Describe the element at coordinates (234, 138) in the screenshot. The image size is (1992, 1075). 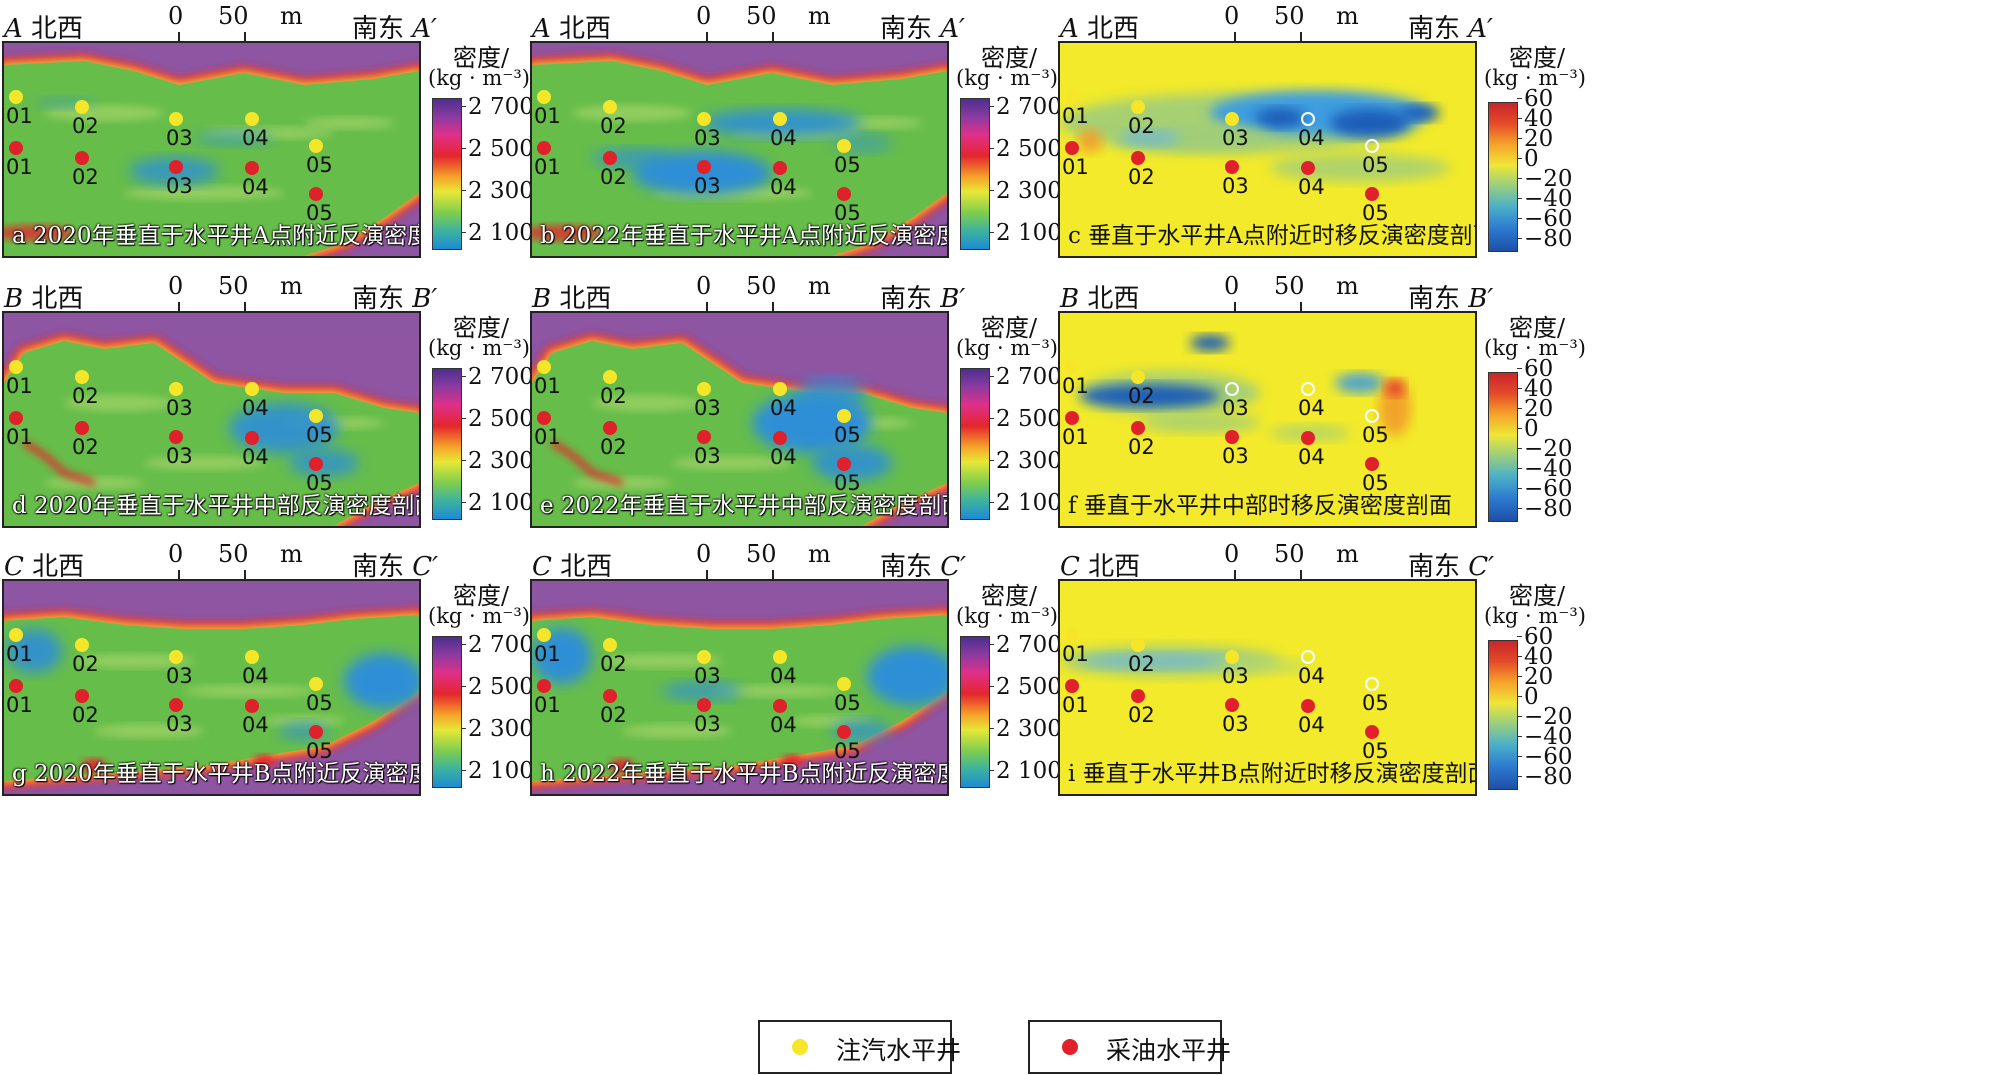
I see `low-density-zone` at that location.